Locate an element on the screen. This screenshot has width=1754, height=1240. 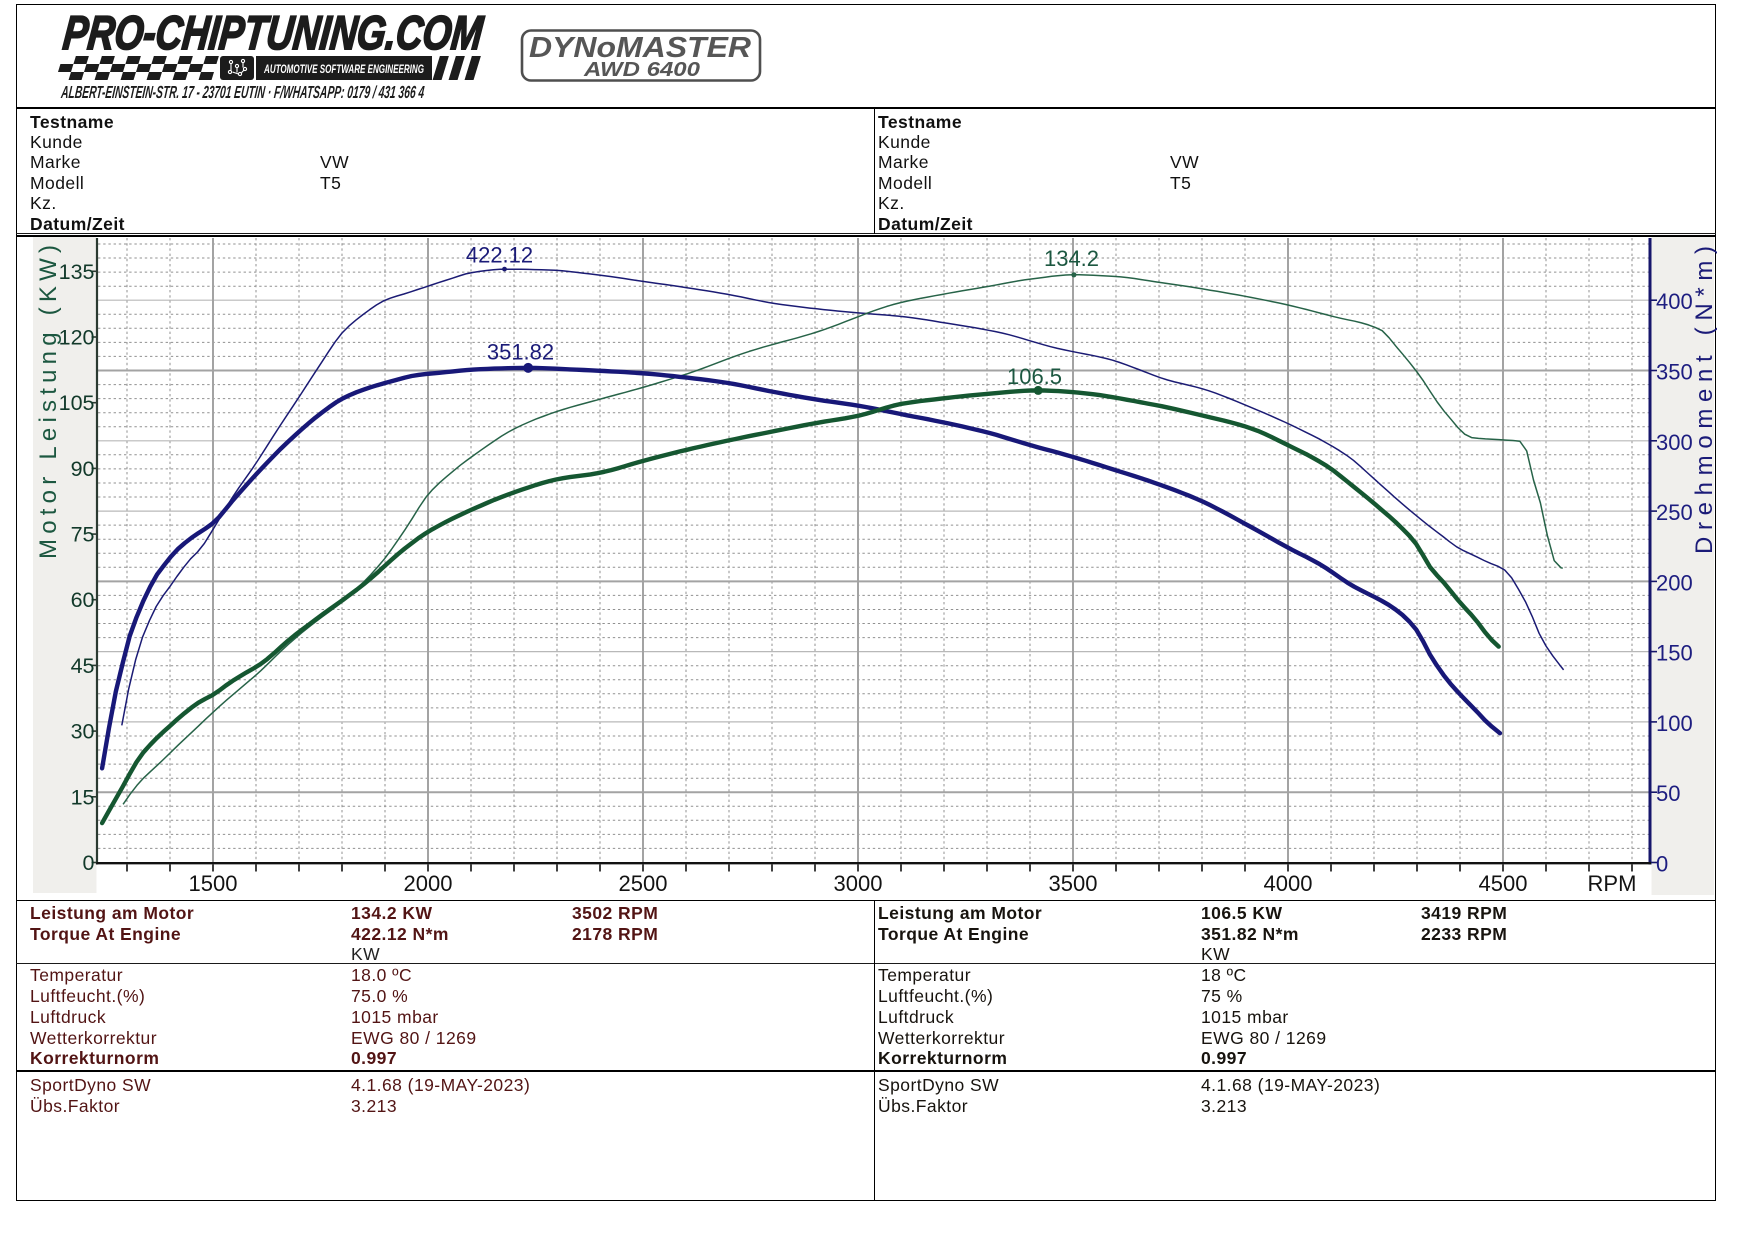
svg-text: 351.82 is located at coordinates (520, 352).